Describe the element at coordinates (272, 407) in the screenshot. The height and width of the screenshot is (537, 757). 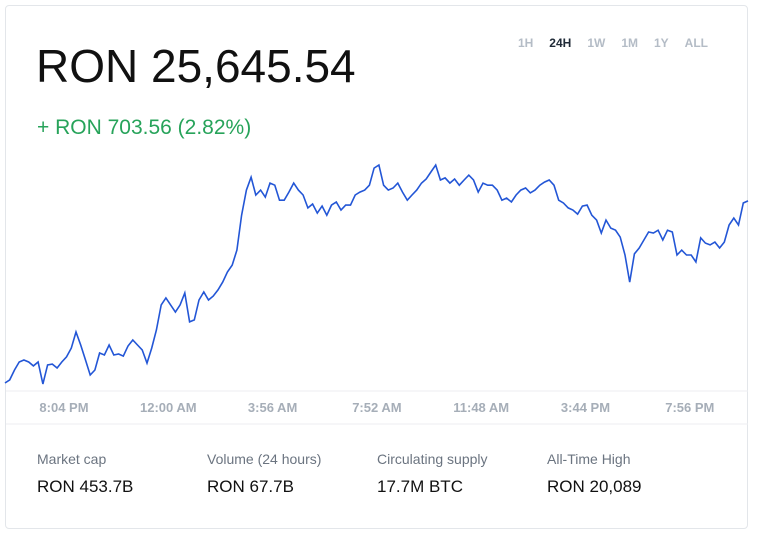
I see `x-tick-label: 3:56 AM` at that location.